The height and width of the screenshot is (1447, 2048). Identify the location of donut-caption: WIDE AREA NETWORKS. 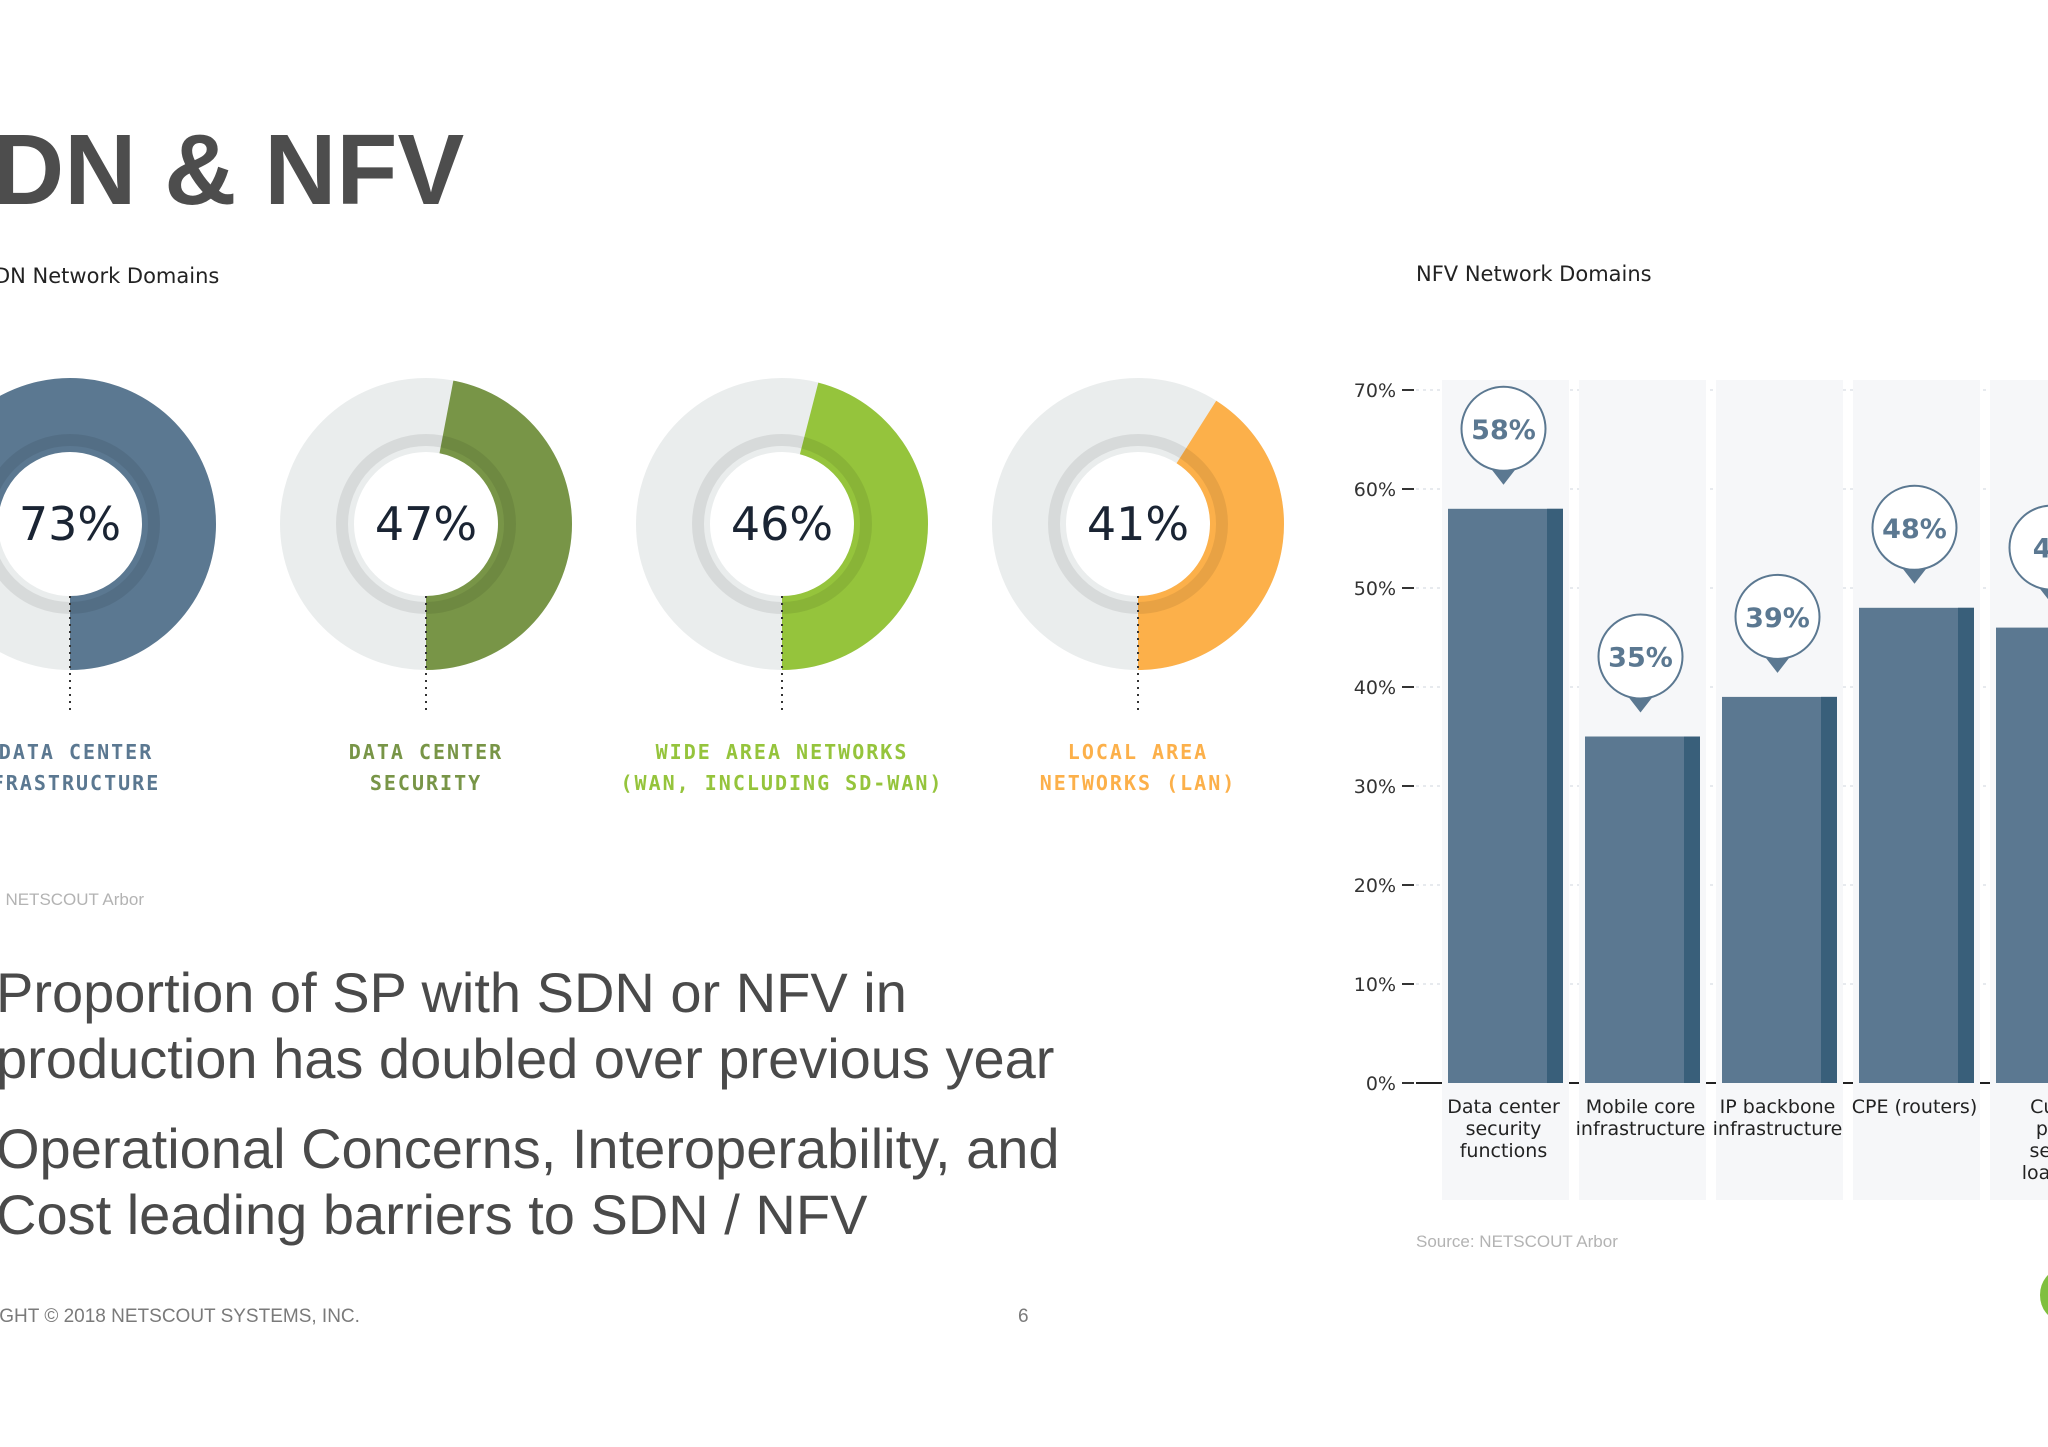
(782, 752).